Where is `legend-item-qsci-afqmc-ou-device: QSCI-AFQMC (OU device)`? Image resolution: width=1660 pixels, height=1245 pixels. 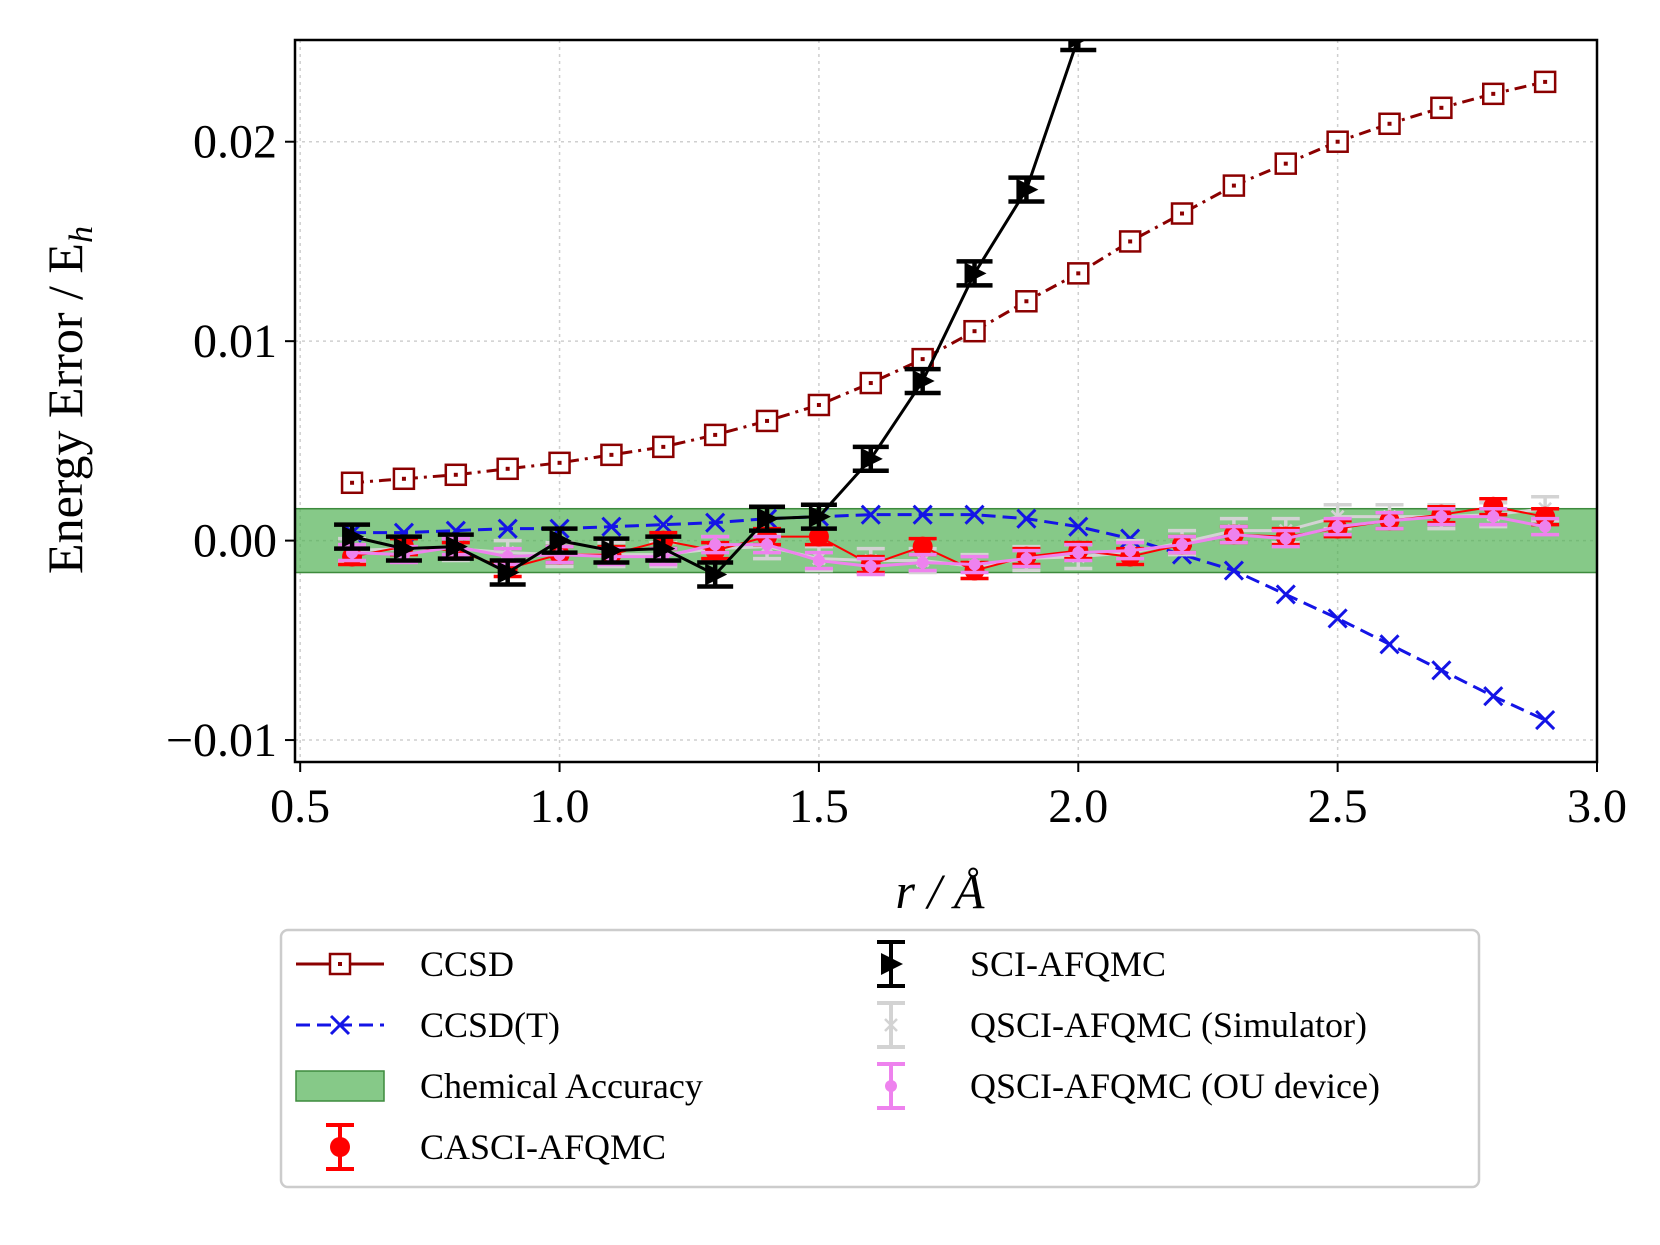 legend-item-qsci-afqmc-ou-device: QSCI-AFQMC (OU device) is located at coordinates (1128, 1086).